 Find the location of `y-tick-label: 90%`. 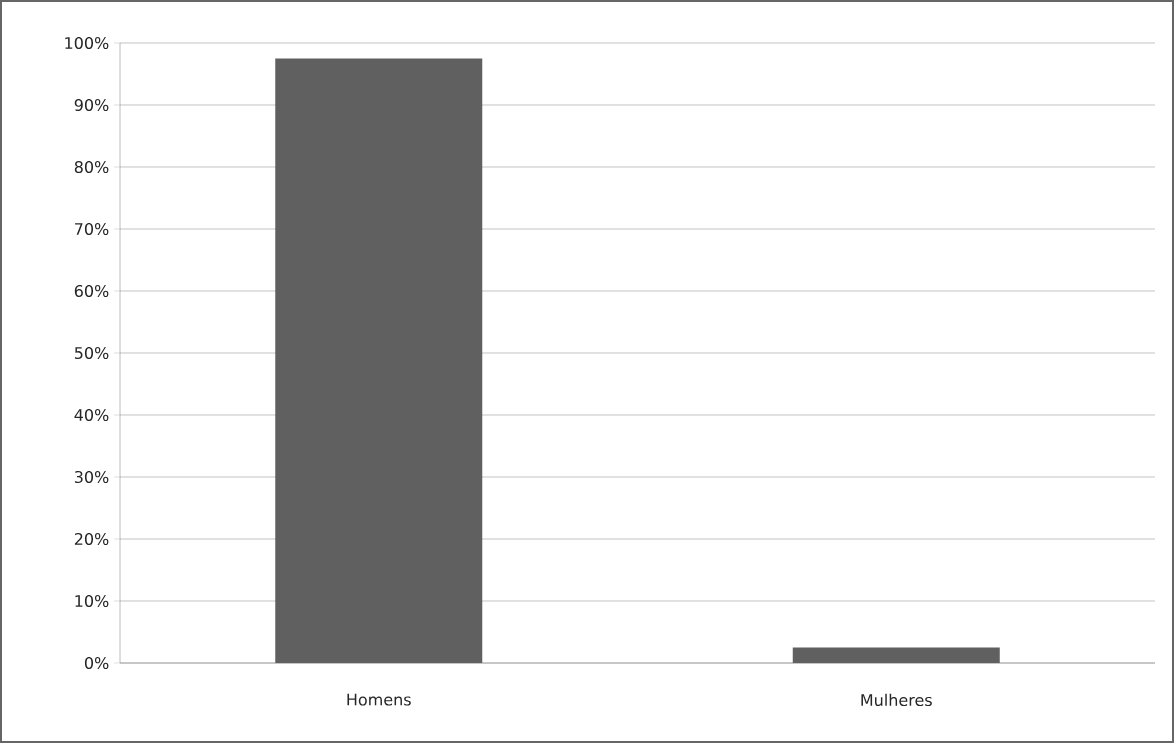

y-tick-label: 90% is located at coordinates (91, 105).